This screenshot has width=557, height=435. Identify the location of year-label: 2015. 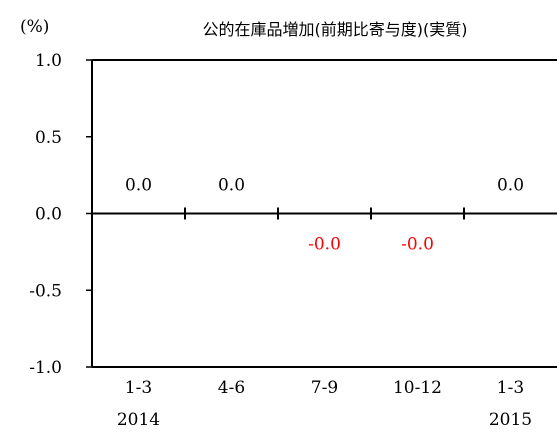
(510, 420).